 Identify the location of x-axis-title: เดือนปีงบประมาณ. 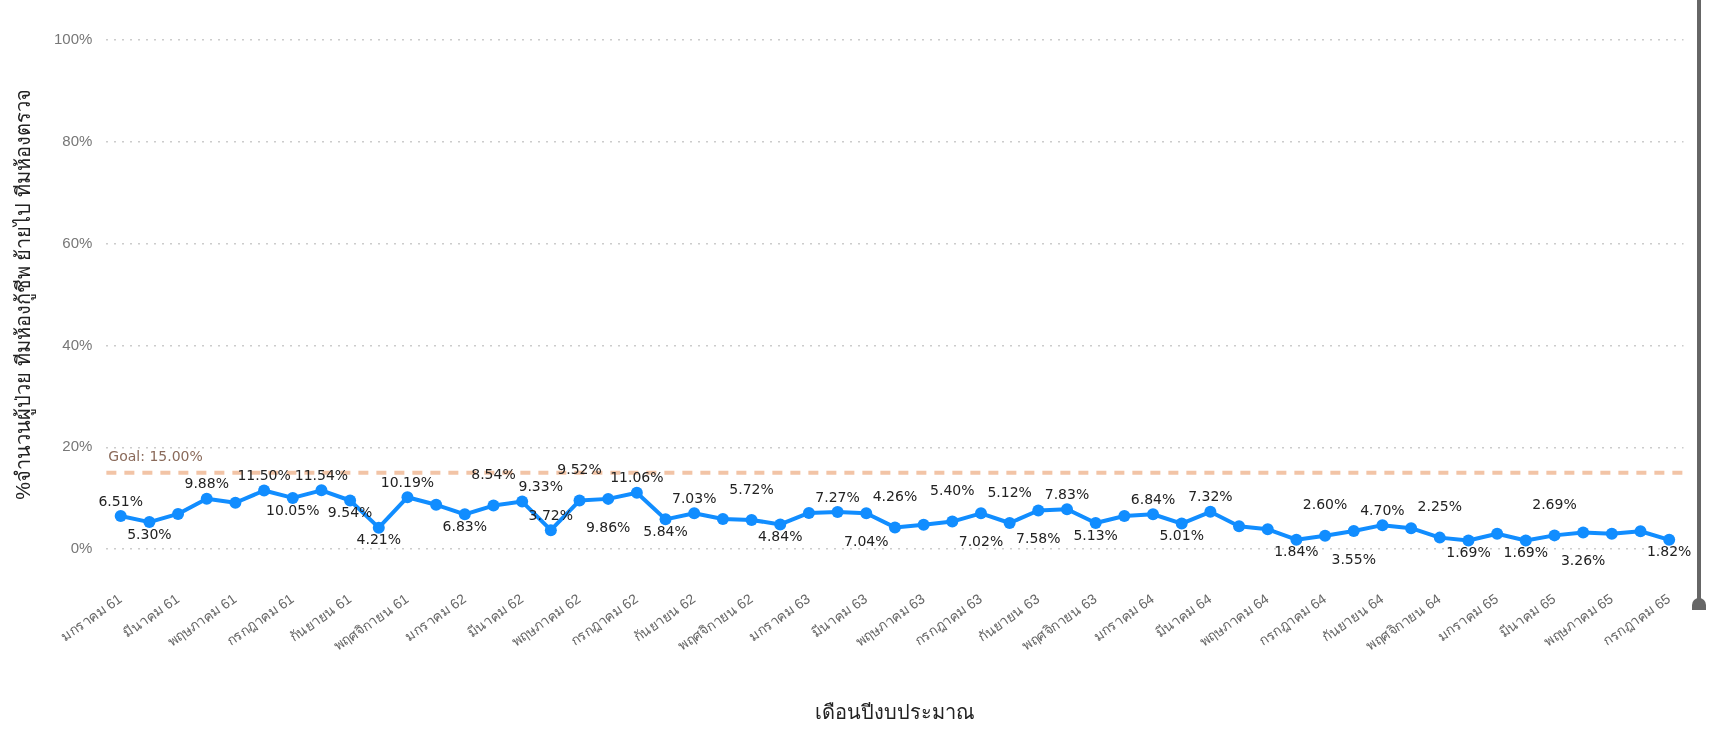
(894, 711).